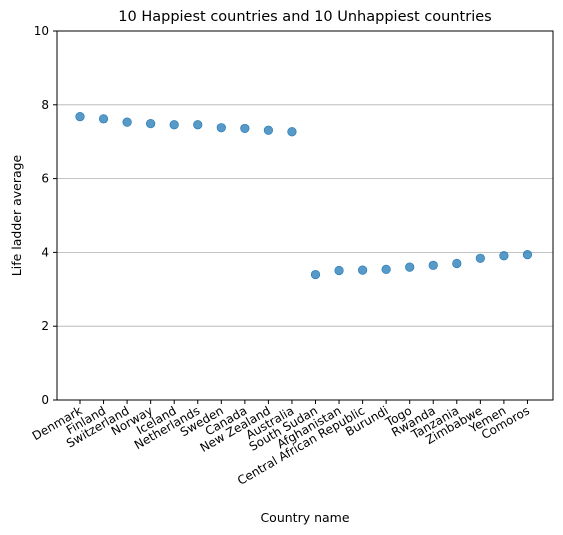 The width and height of the screenshot is (563, 535). What do you see at coordinates (41, 31) in the screenshot?
I see `y-tick-label: 10` at bounding box center [41, 31].